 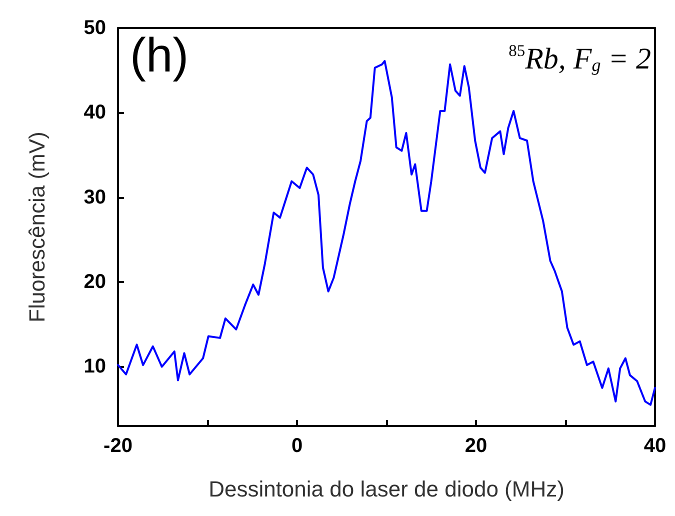 What do you see at coordinates (159, 56) in the screenshot?
I see `annotation: (h)` at bounding box center [159, 56].